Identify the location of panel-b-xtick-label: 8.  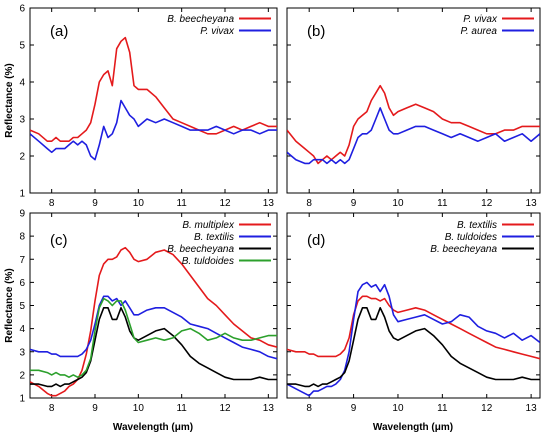
(309, 203).